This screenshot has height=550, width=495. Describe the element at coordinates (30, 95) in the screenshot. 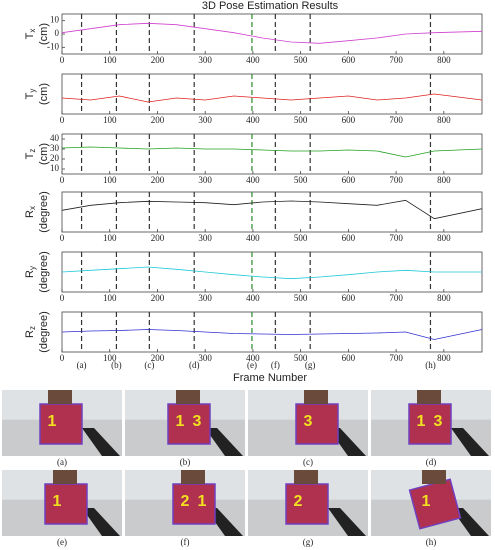

I see `y-label-symbol: T` at that location.